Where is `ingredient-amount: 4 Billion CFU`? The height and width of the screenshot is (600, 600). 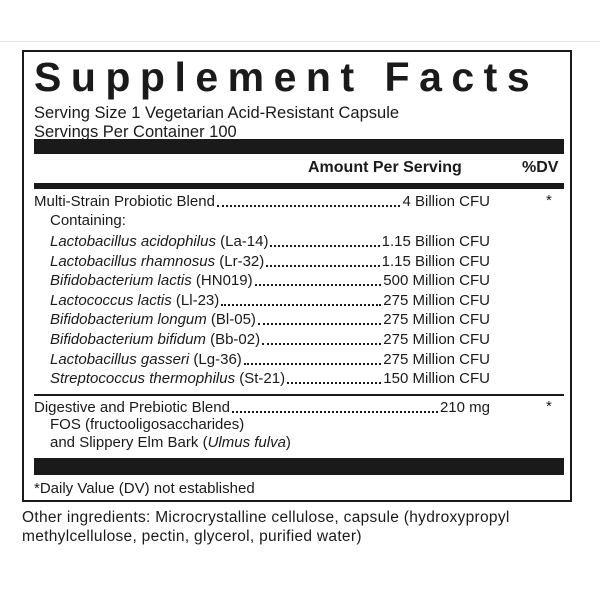 ingredient-amount: 4 Billion CFU is located at coordinates (446, 201).